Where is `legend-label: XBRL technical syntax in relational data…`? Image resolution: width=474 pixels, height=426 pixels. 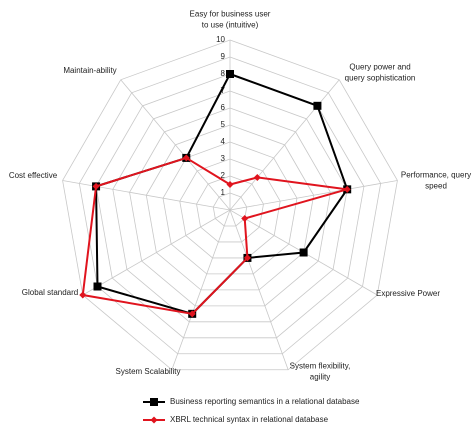 legend-label: XBRL technical syntax in relational data… is located at coordinates (249, 419).